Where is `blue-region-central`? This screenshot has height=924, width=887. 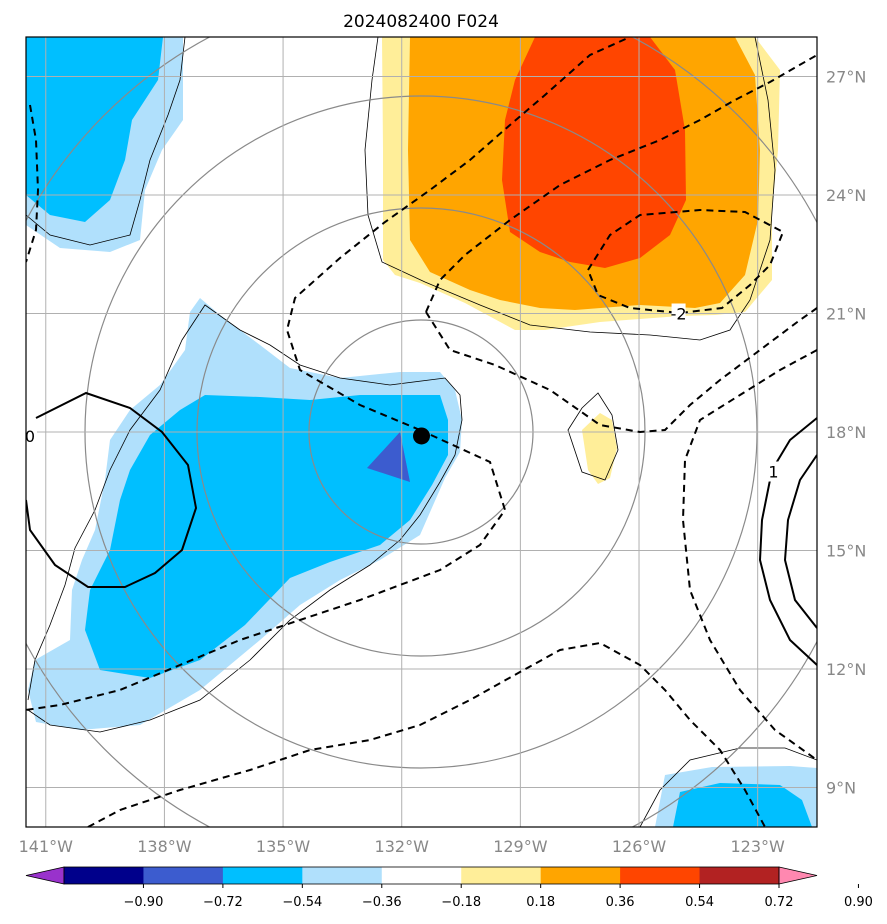 blue-region-central is located at coordinates (266, 536).